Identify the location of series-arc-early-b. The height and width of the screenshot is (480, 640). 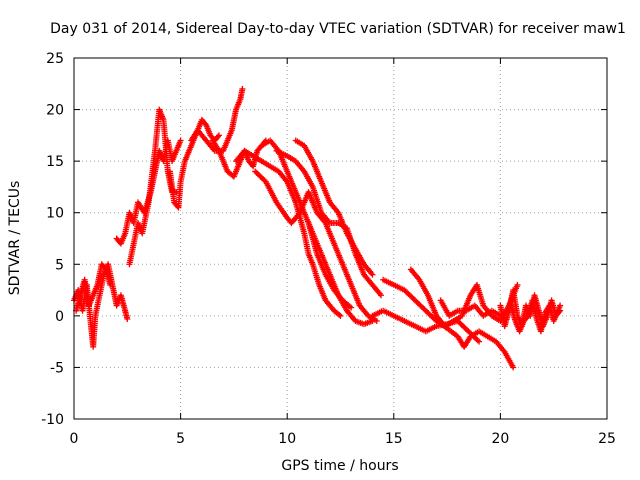
(93, 287).